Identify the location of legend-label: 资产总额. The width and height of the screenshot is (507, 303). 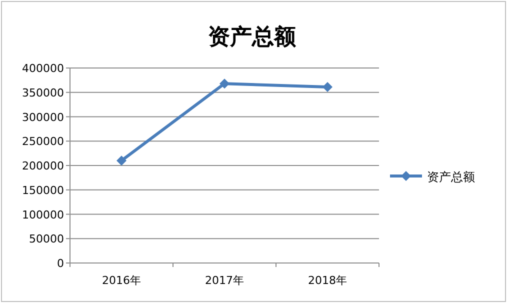
(451, 177).